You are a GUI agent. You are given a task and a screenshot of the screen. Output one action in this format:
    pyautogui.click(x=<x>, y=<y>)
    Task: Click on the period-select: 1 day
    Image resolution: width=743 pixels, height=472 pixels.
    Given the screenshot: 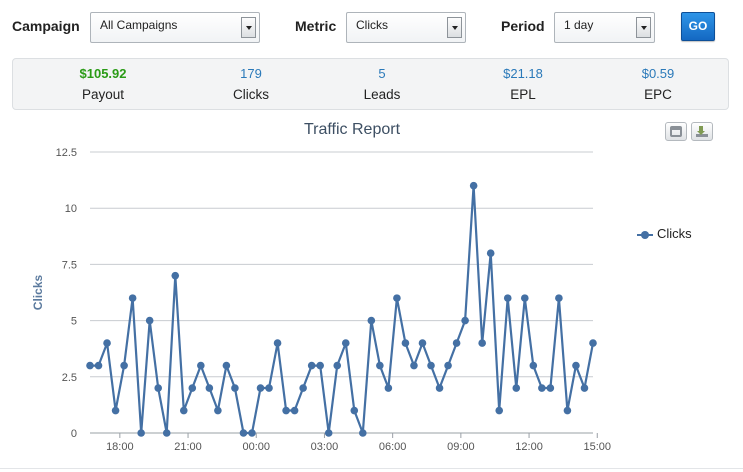 What is the action you would take?
    pyautogui.click(x=604, y=27)
    